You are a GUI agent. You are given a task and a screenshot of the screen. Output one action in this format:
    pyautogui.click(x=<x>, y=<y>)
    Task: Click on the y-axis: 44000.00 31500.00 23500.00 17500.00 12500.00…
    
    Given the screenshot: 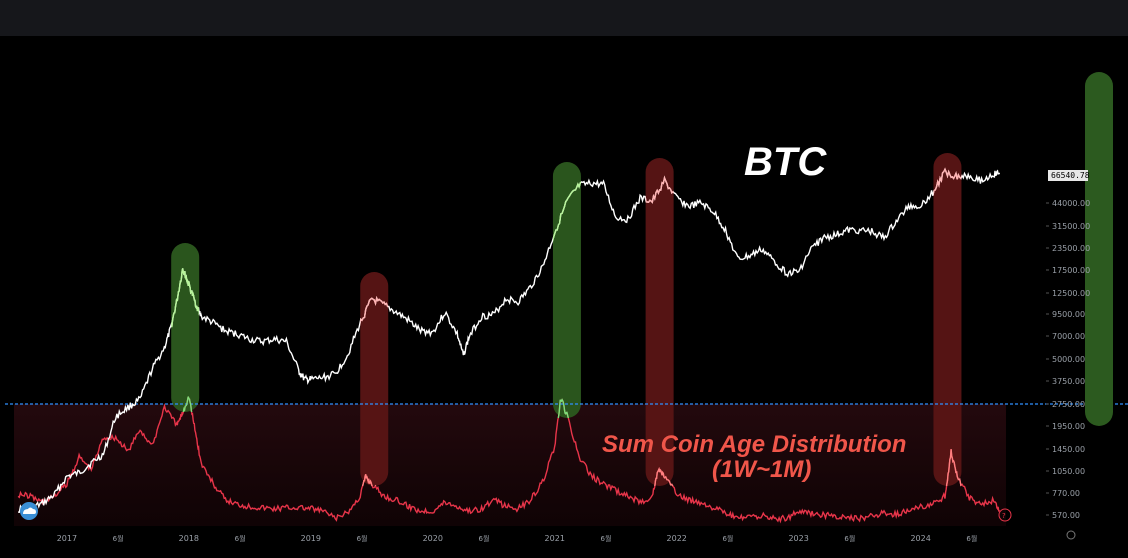 What is the action you would take?
    pyautogui.click(x=1068, y=359)
    